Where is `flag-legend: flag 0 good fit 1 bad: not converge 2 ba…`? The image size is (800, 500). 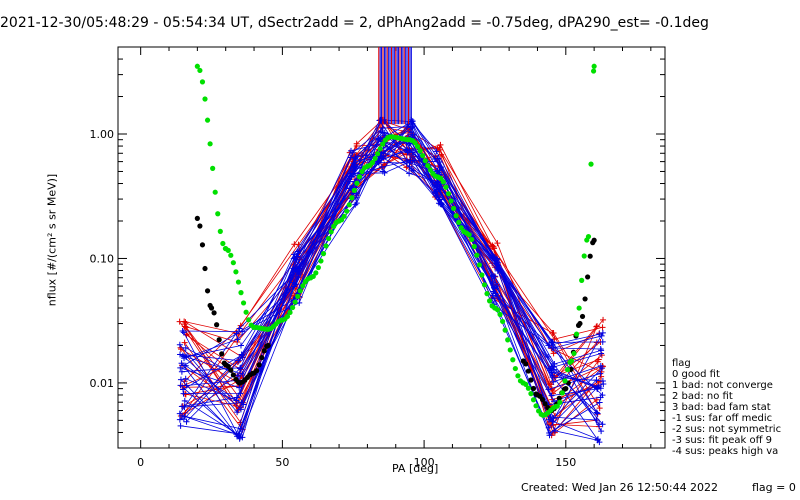 flag-legend: flag 0 good fit 1 bad: not converge 2 ba… is located at coordinates (726, 407).